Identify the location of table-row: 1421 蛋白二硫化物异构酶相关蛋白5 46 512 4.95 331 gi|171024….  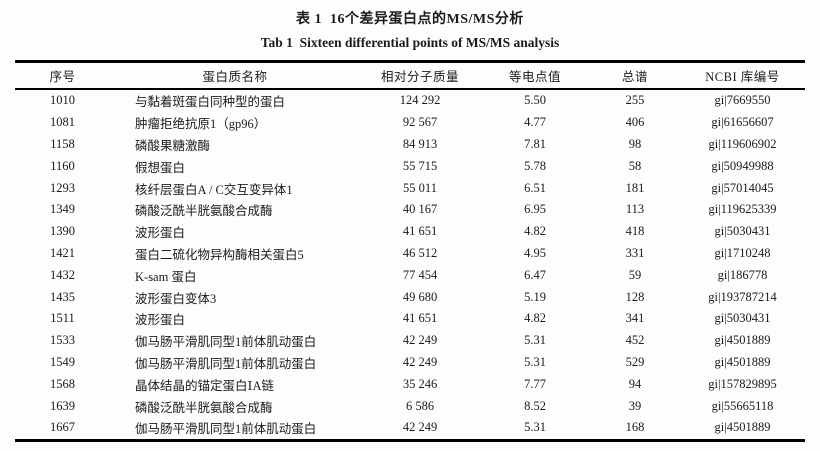
(410, 254).